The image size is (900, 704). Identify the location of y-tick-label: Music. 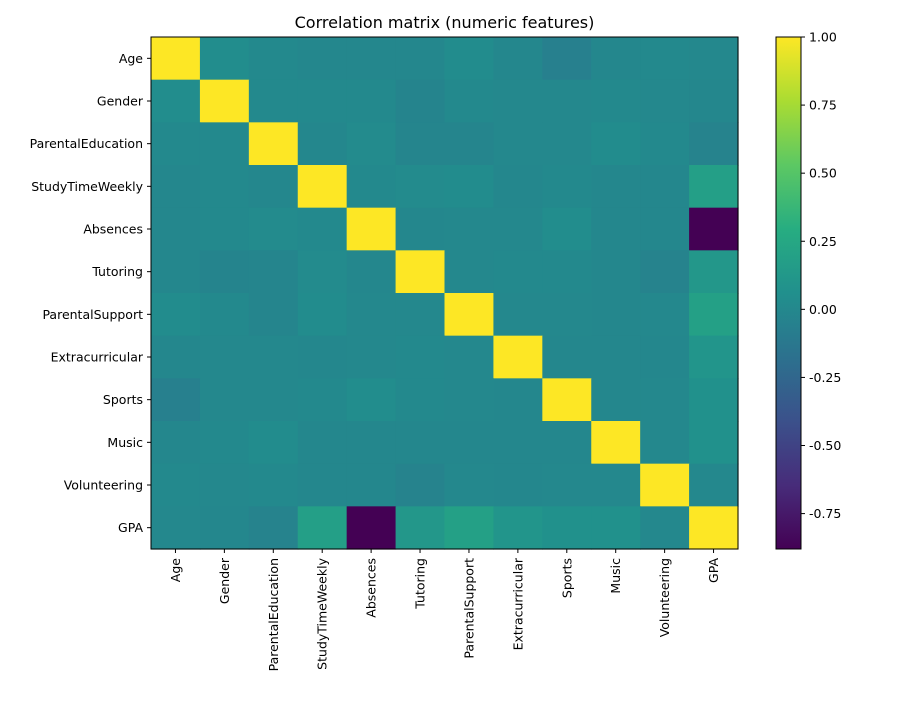
(125, 442).